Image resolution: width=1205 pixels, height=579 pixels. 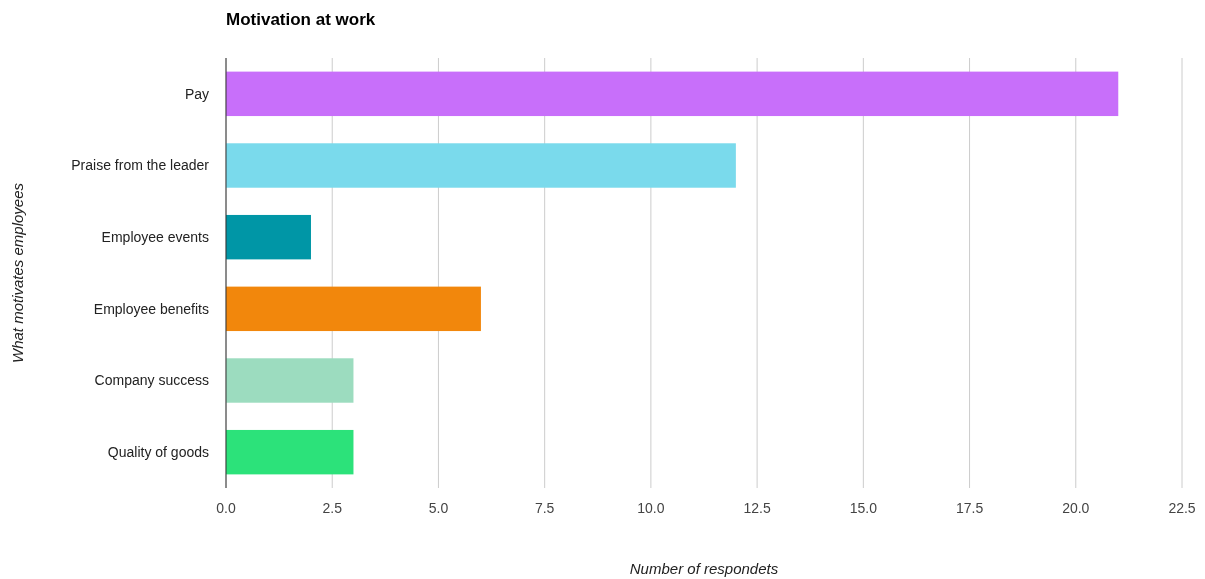 What do you see at coordinates (151, 380) in the screenshot?
I see `y-tick-label: Company success` at bounding box center [151, 380].